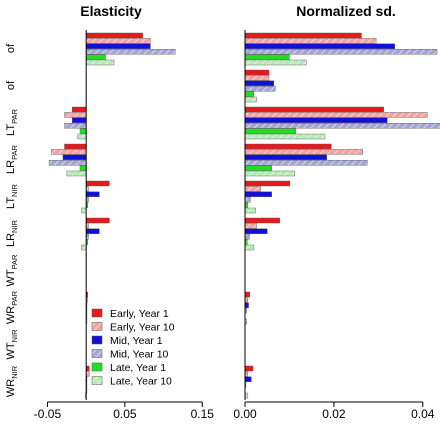 The image size is (440, 427). I want to click on category-label-3: LTPAR, so click(12, 121).